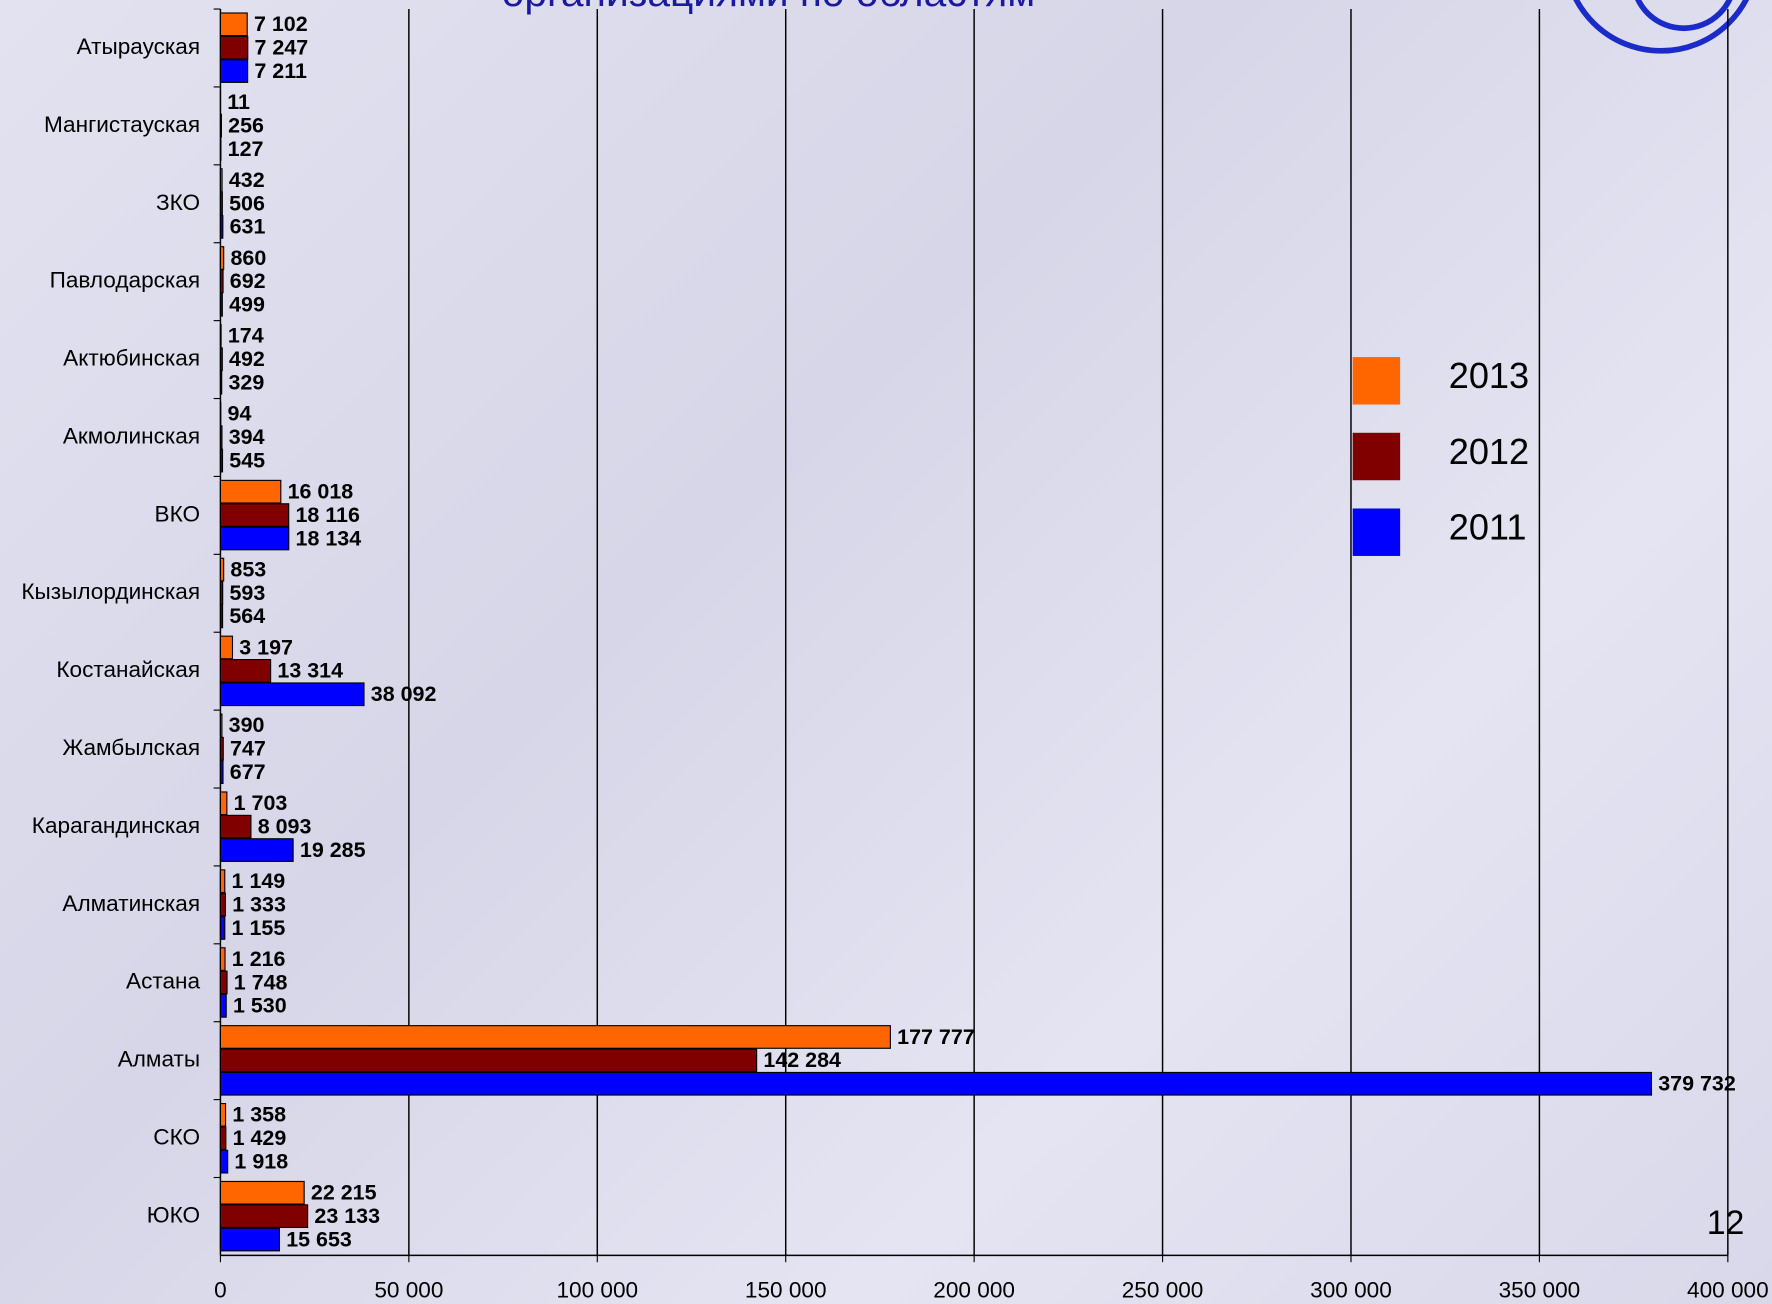  What do you see at coordinates (310, 671) in the screenshot?
I see `value-label: 13 314` at bounding box center [310, 671].